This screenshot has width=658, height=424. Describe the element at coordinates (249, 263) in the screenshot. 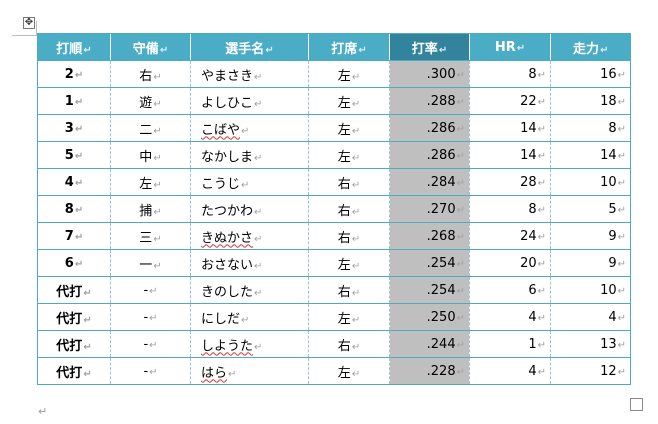

I see `cell-player-name: おさない↵` at that location.